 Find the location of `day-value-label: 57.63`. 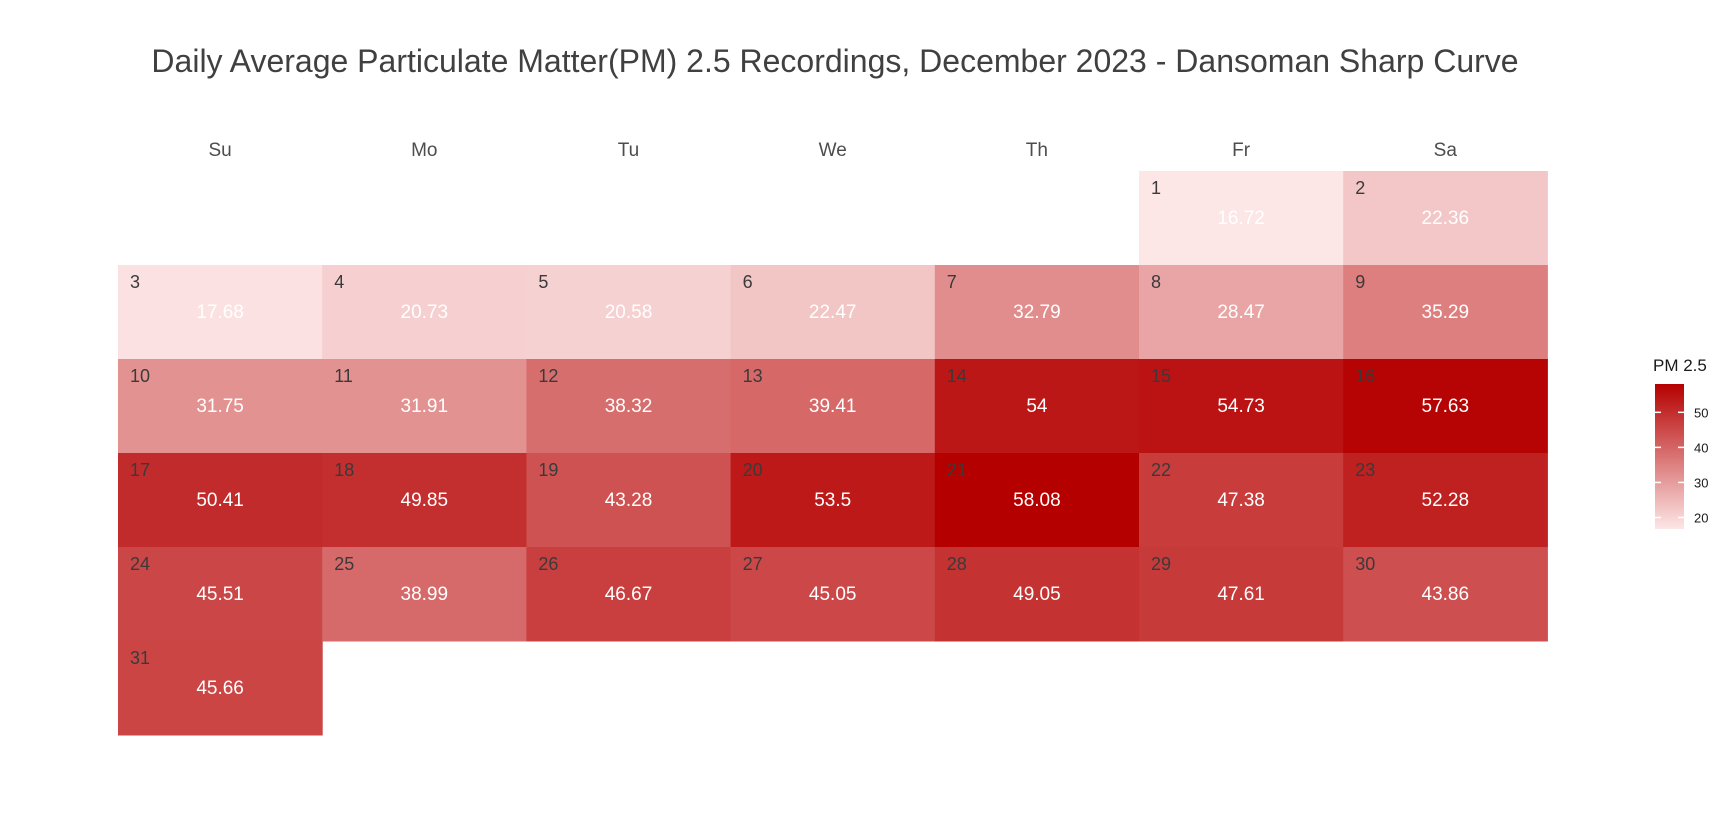

day-value-label: 57.63 is located at coordinates (1446, 406).